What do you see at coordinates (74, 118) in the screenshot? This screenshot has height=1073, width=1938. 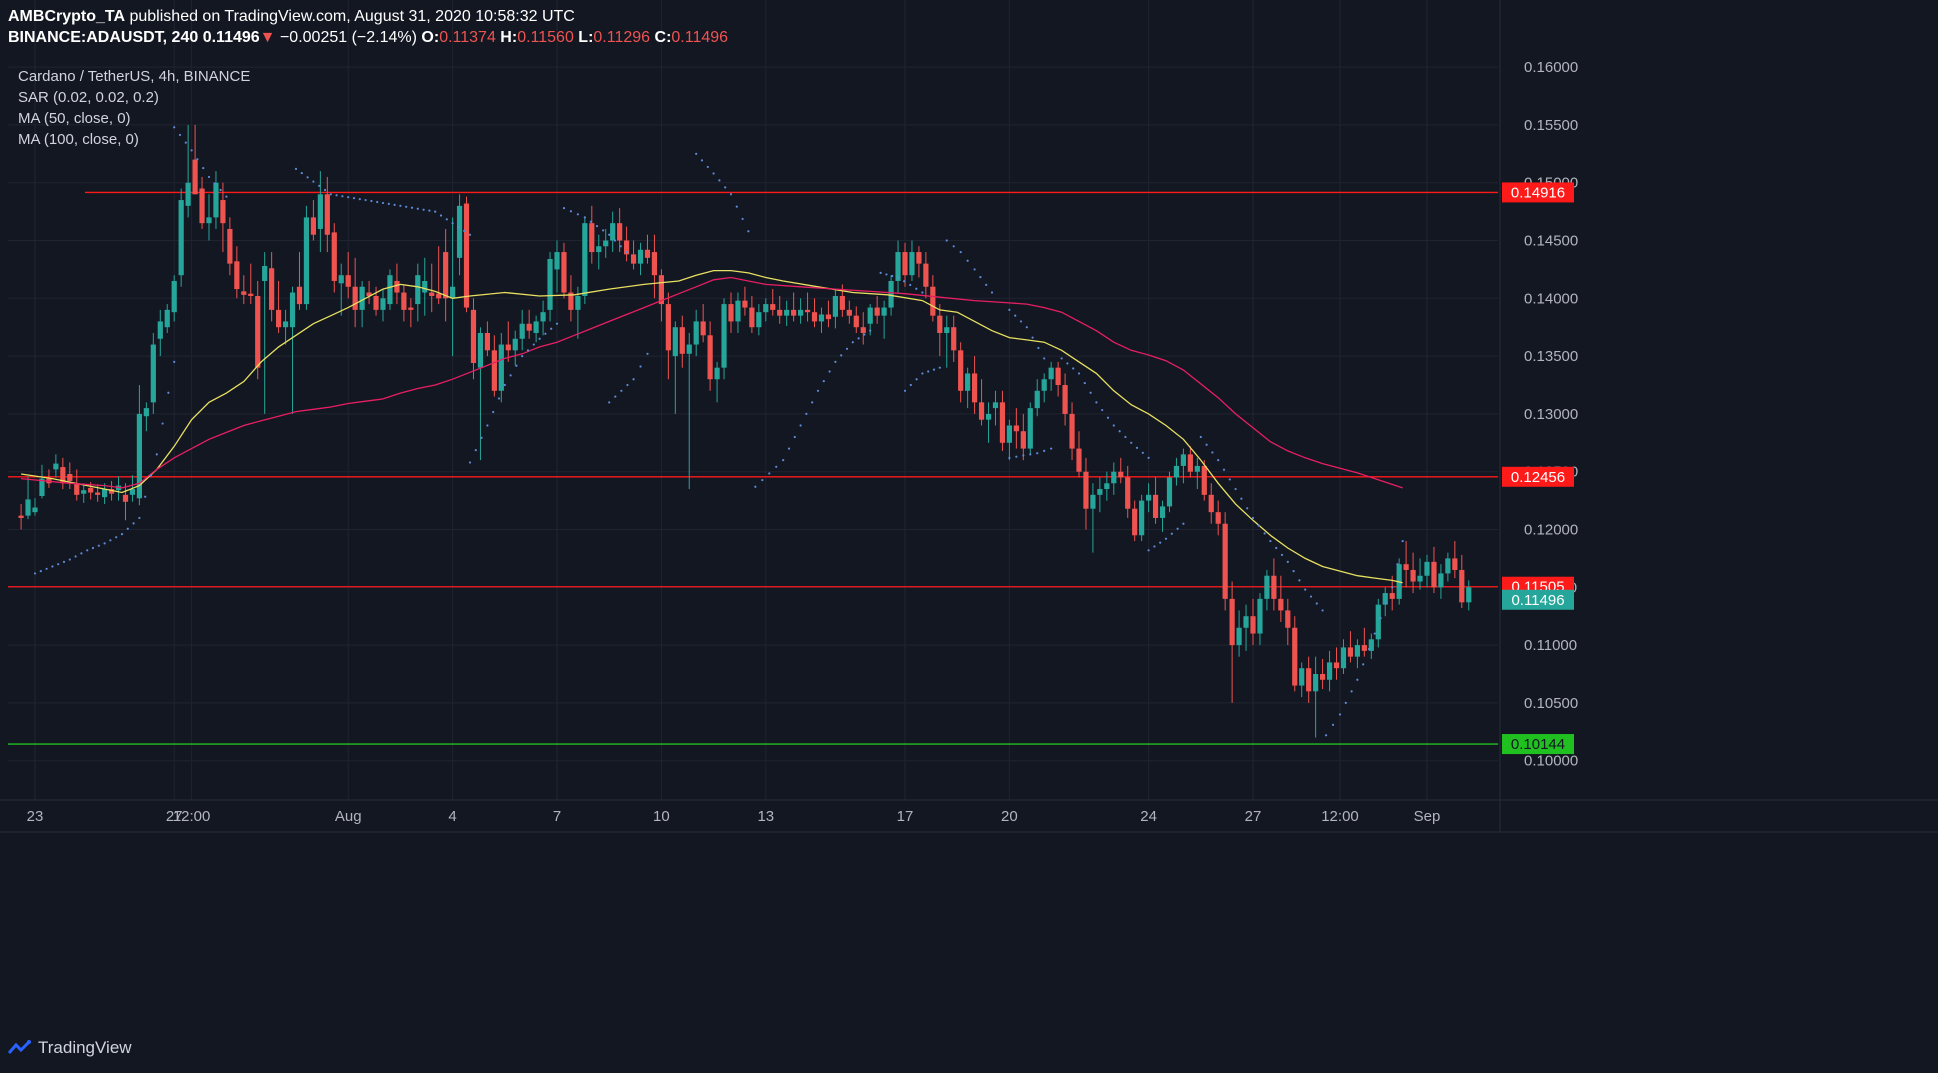 I see `legend-ma50: MA (50, close, 0)` at bounding box center [74, 118].